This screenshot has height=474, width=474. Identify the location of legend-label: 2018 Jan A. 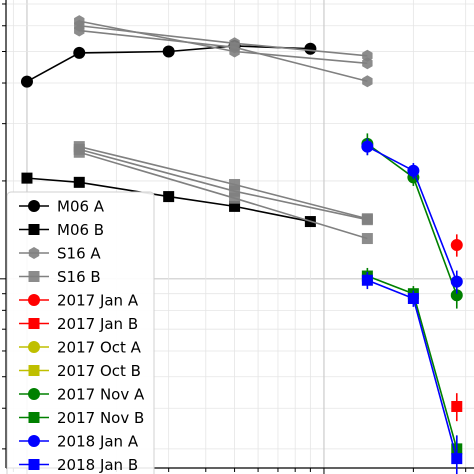
(98, 442).